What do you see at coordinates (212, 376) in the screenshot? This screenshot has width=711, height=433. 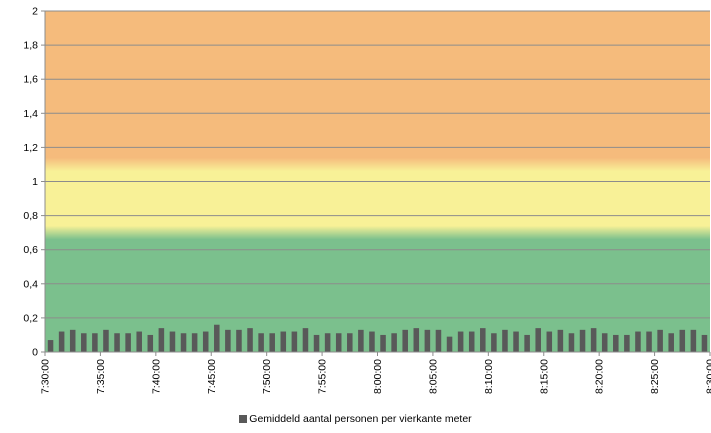 I see `x-tick-label: 7:45:00` at bounding box center [212, 376].